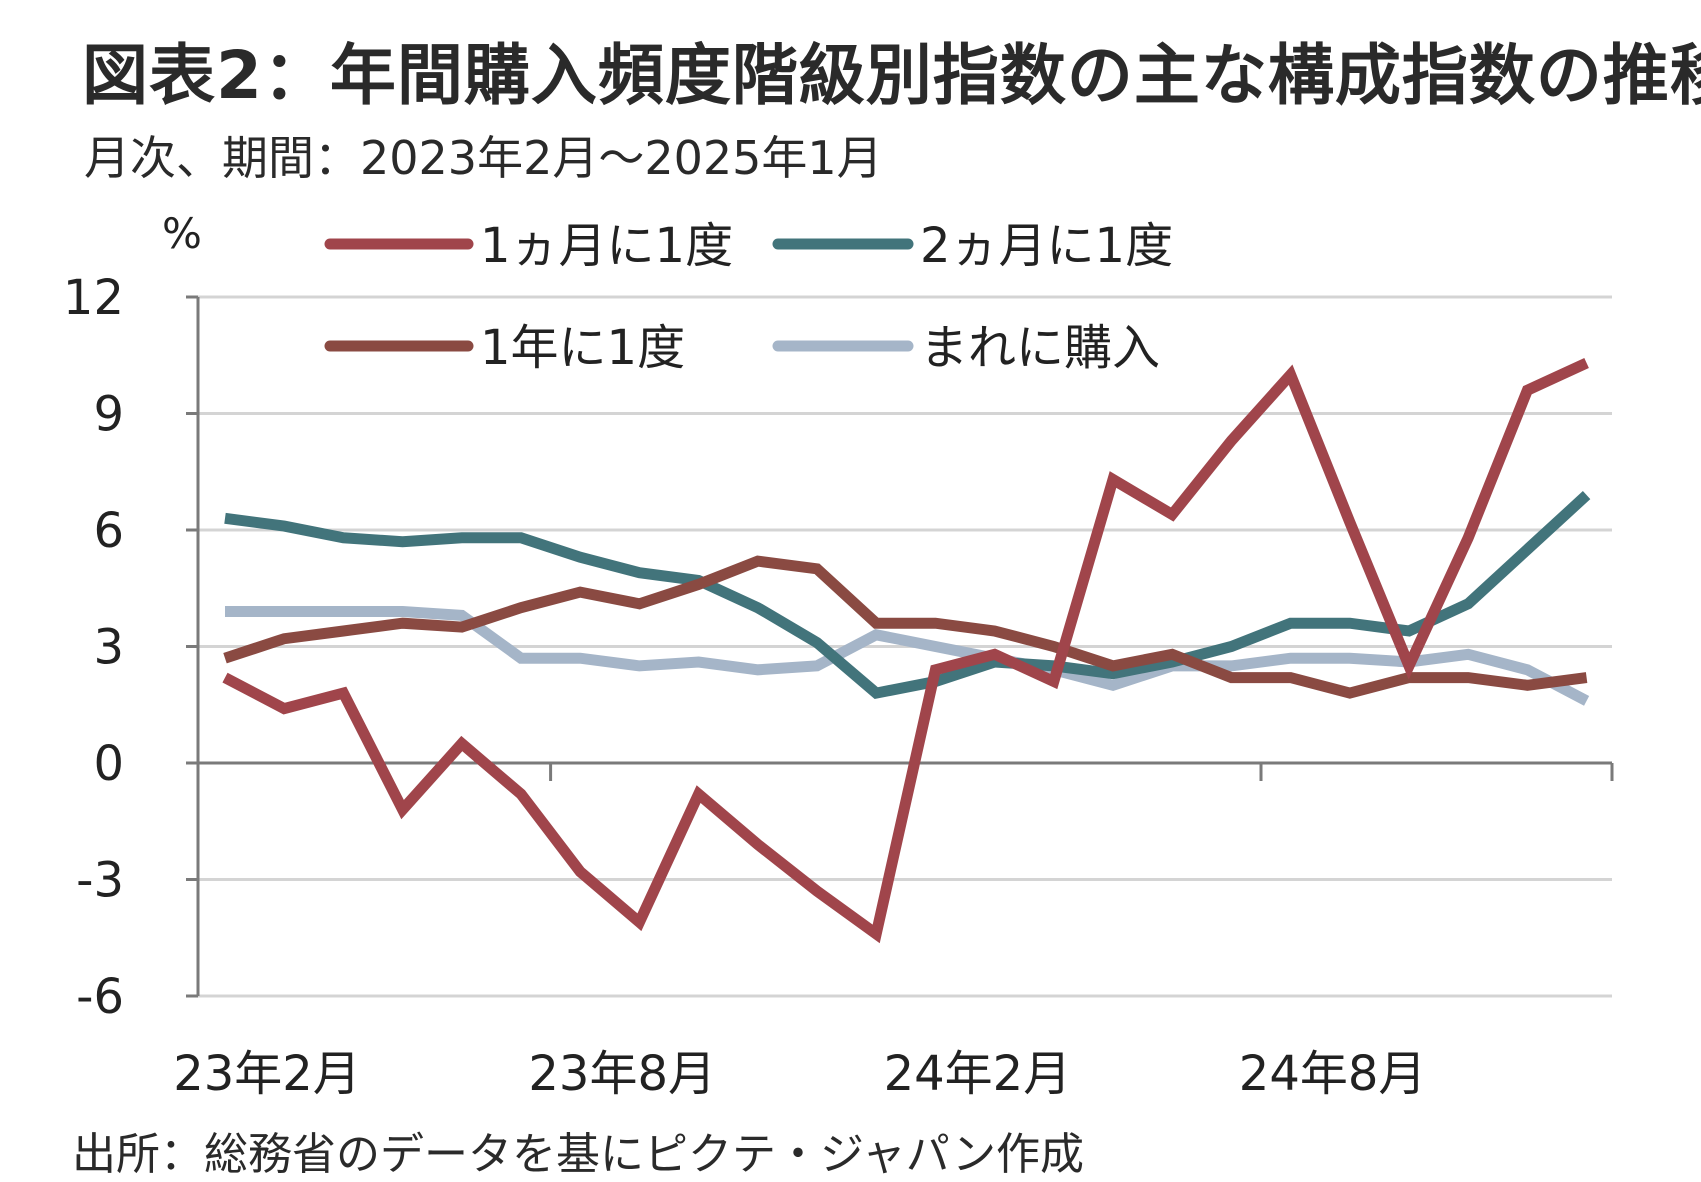  Describe the element at coordinates (108, 764) in the screenshot. I see `y-tick-label: 0` at that location.